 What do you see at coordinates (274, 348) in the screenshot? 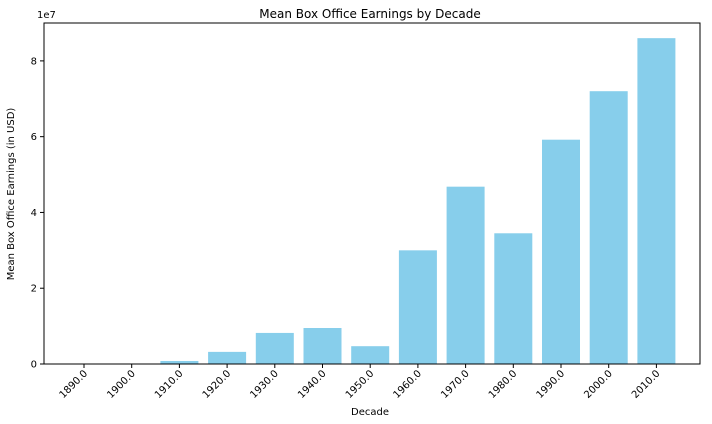
I see `bar-1930.0` at bounding box center [274, 348].